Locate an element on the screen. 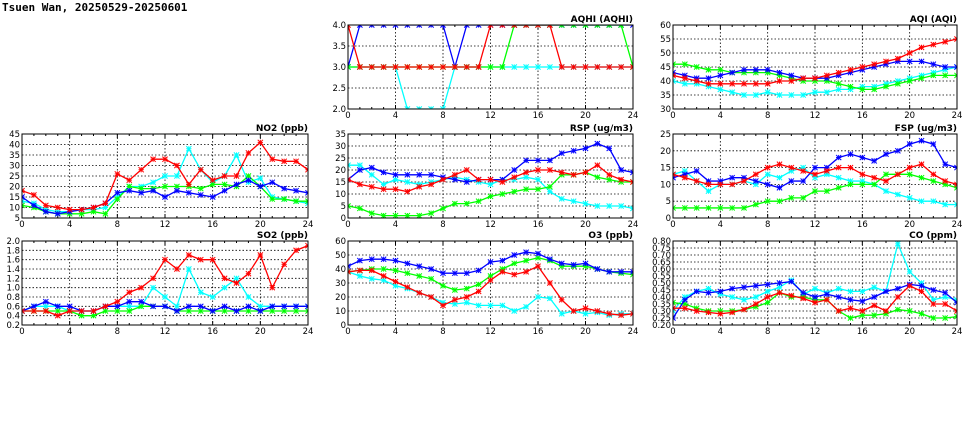 The height and width of the screenshot is (447, 975). x-tick-label: 8 is located at coordinates (442, 332).